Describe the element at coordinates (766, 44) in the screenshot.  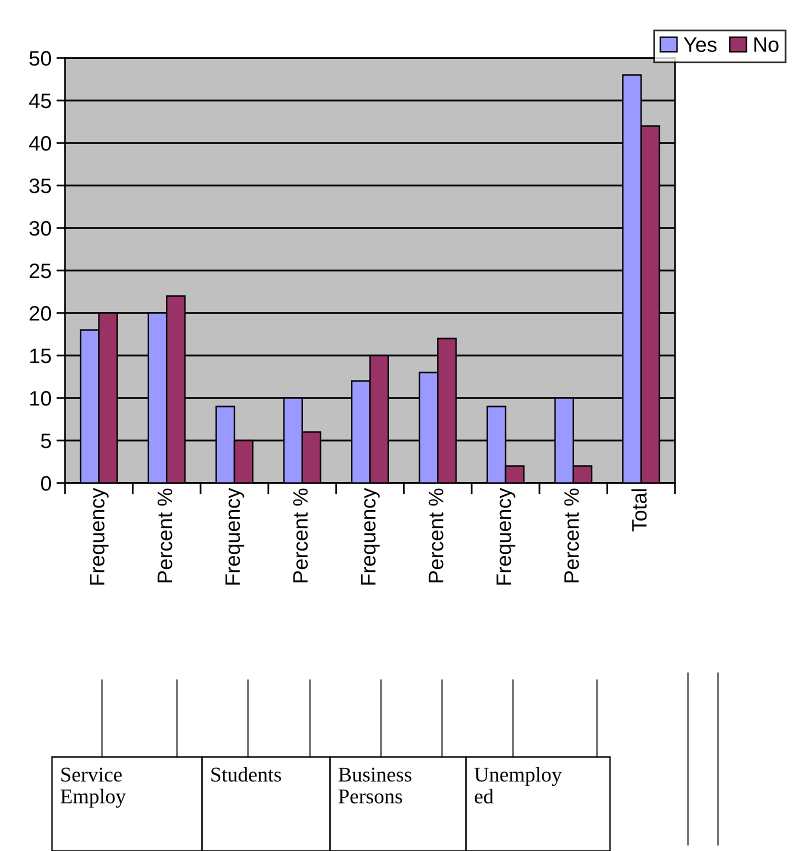
I see `legend-label: No` at that location.